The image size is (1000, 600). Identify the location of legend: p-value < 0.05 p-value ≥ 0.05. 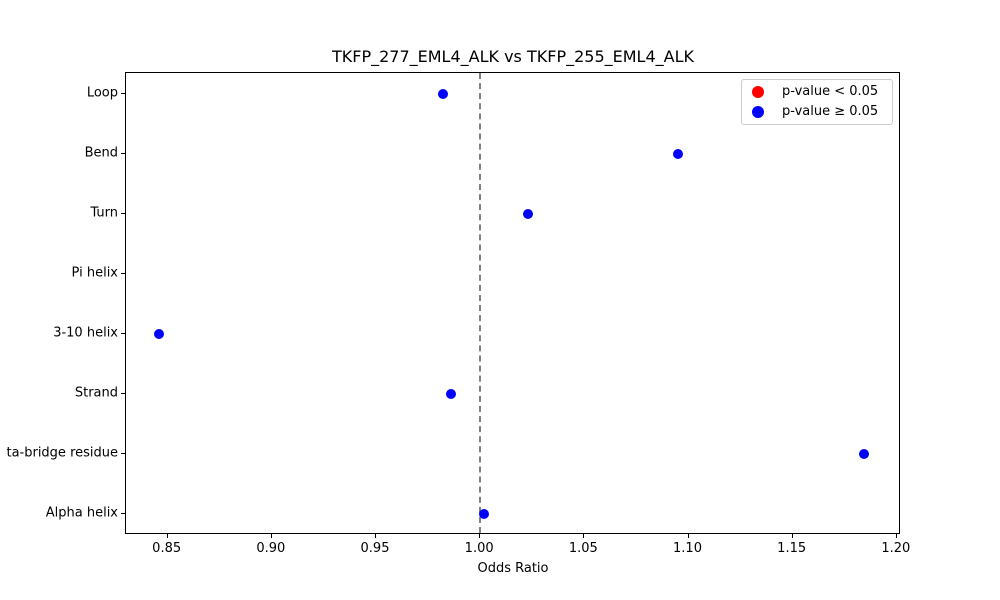
(817, 102).